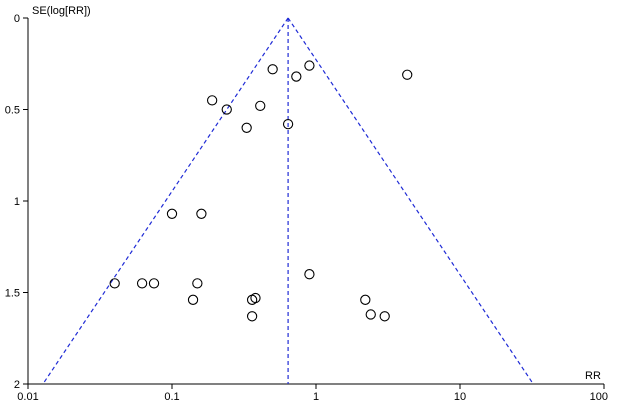 This screenshot has height=405, width=620. I want to click on x-tick-label: 0.1, so click(171, 397).